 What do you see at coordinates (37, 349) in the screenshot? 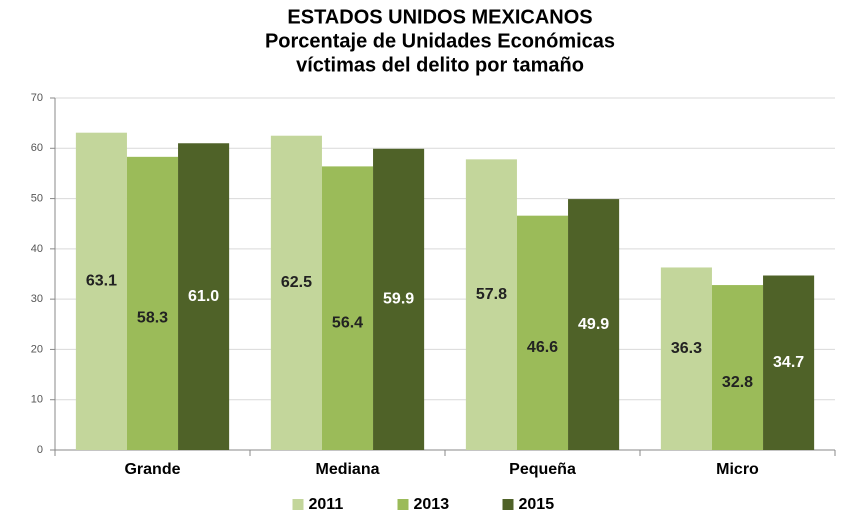
I see `y-tick-label: 20` at bounding box center [37, 349].